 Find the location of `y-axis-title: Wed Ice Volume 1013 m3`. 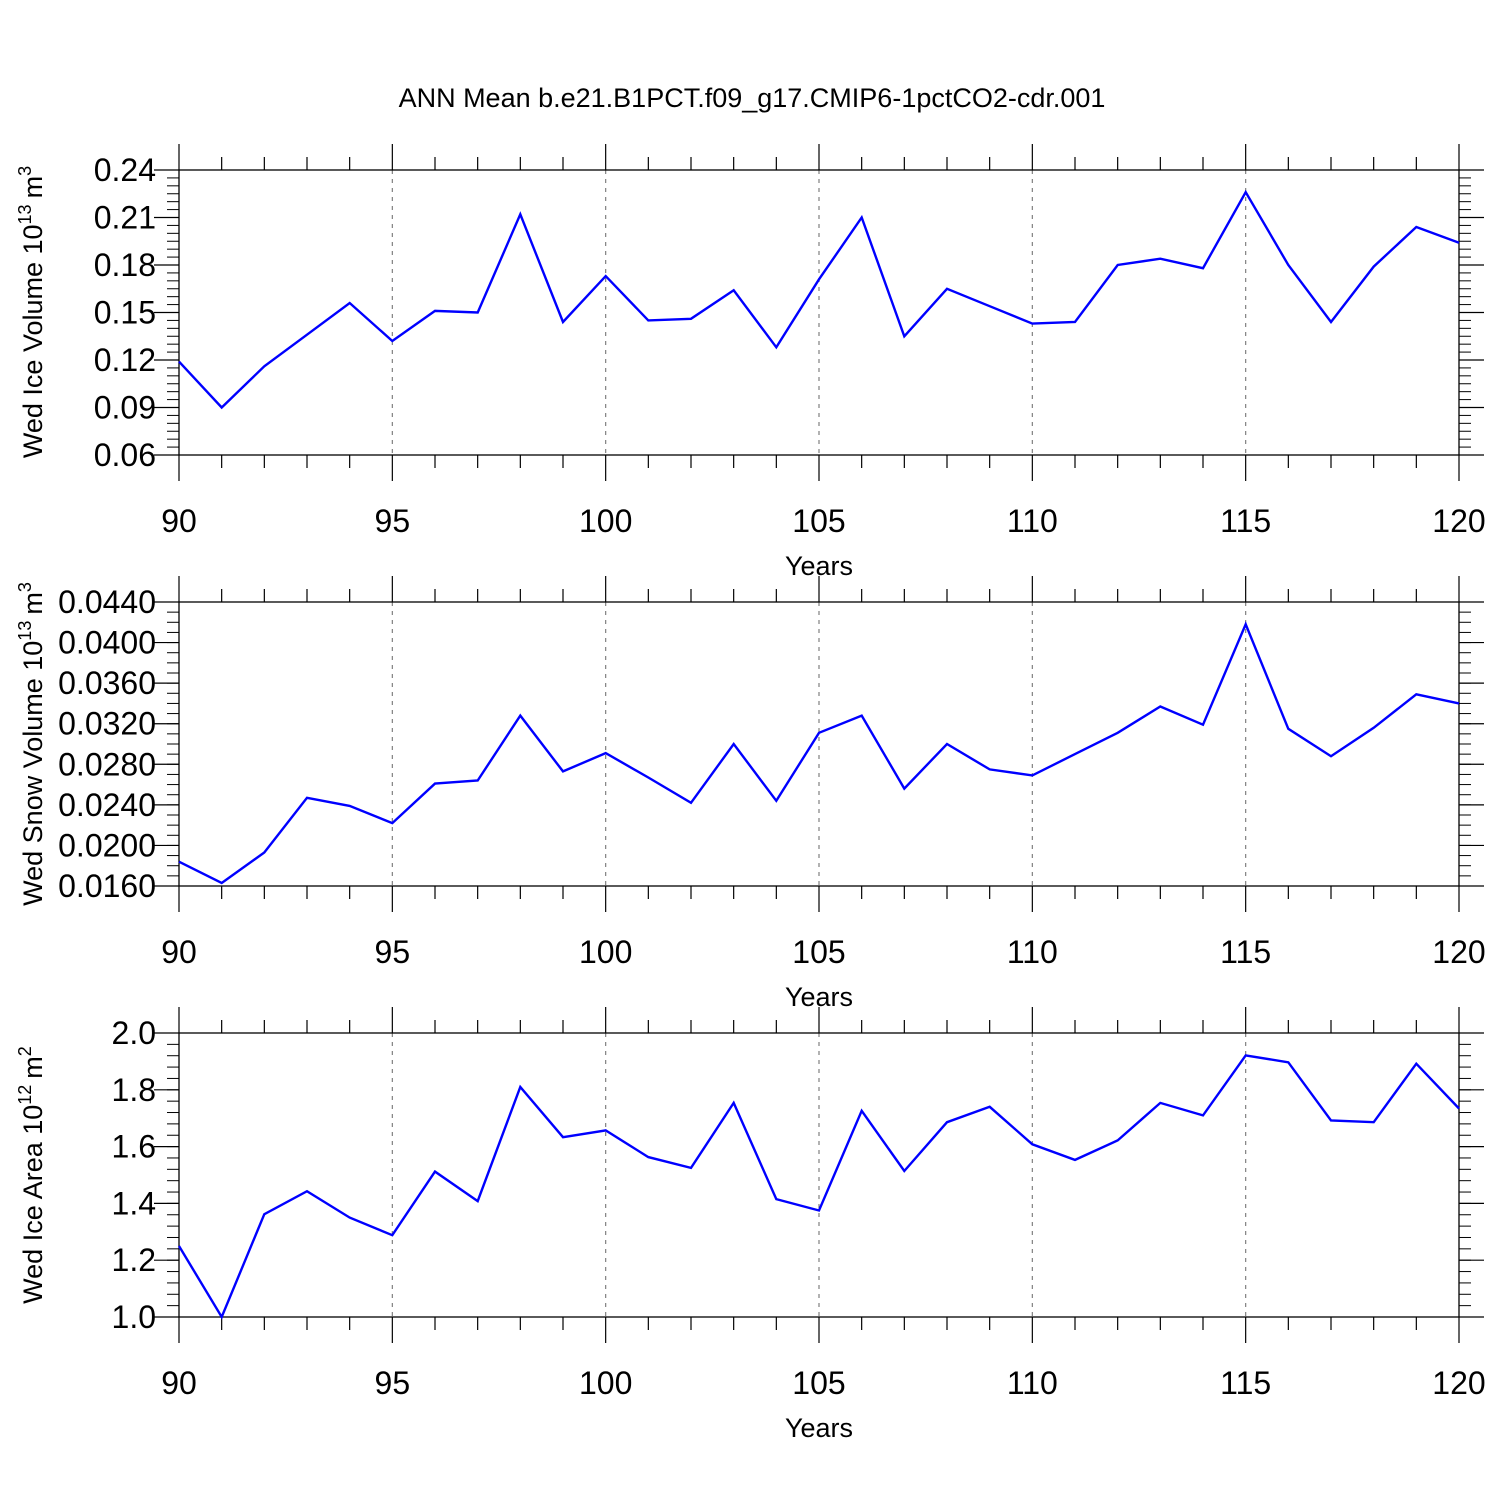

y-axis-title: Wed Ice Volume 1013 m3 is located at coordinates (31, 312).